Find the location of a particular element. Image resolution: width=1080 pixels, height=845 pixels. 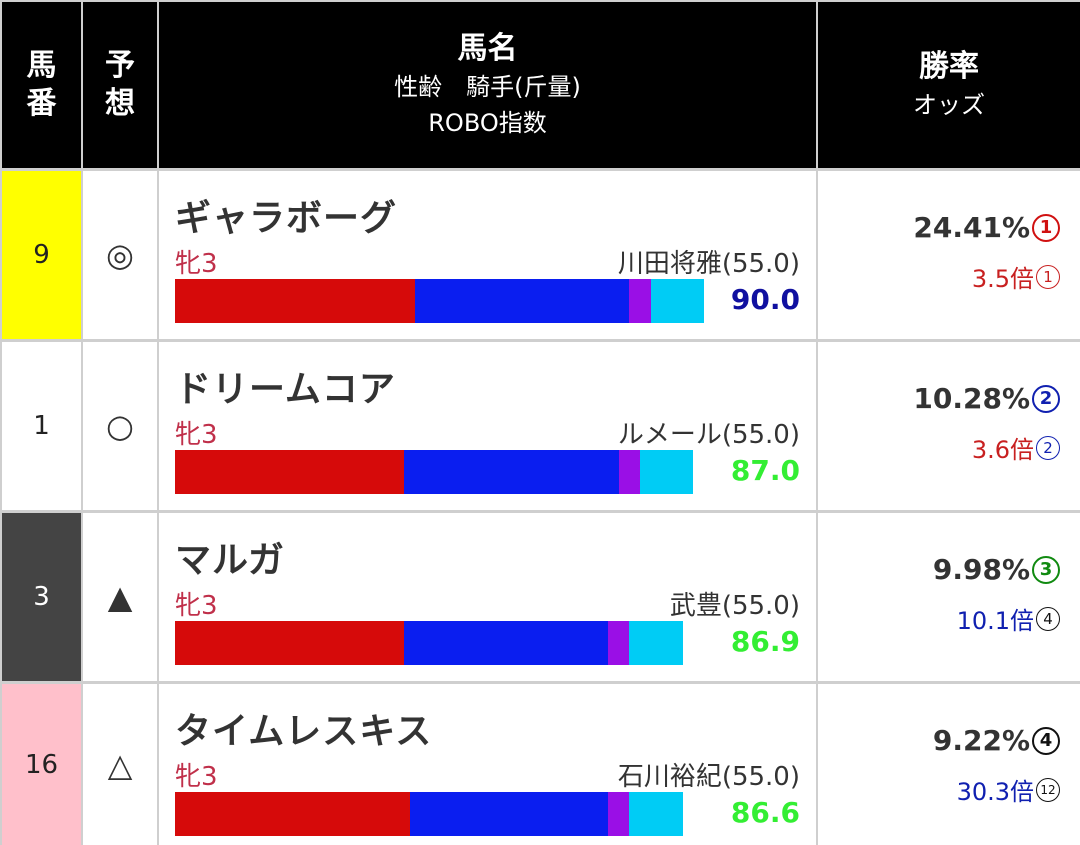

odds: 10.1倍 4 is located at coordinates (1008, 618).